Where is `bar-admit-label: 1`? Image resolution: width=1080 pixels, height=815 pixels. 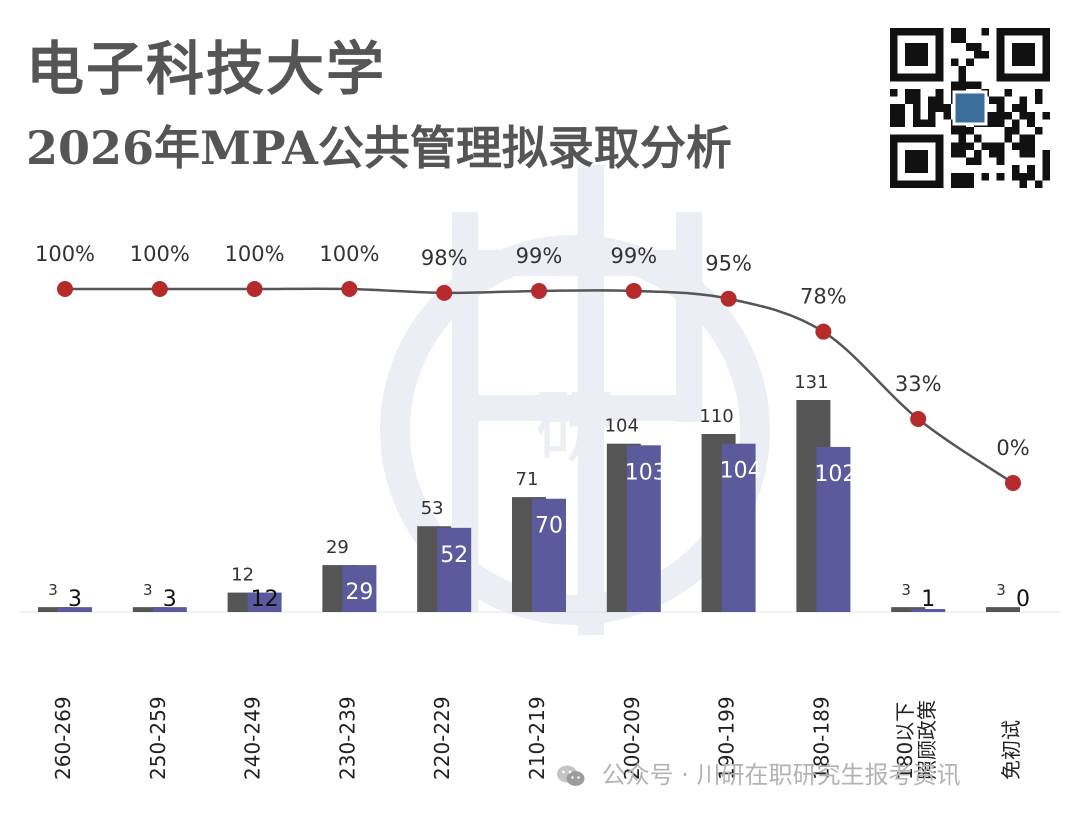
bar-admit-label: 1 is located at coordinates (928, 599).